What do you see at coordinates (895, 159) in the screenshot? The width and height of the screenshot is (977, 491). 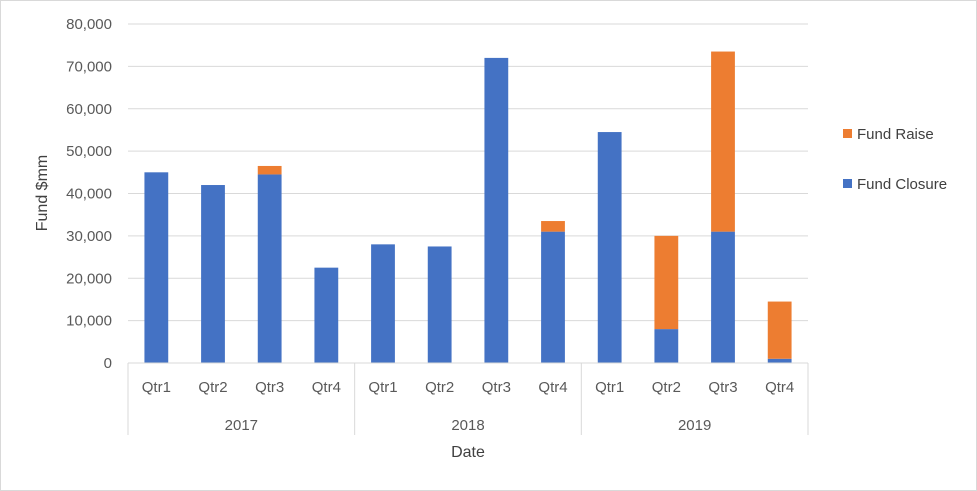 I see `legend: Fund Raise Fund Closure` at bounding box center [895, 159].